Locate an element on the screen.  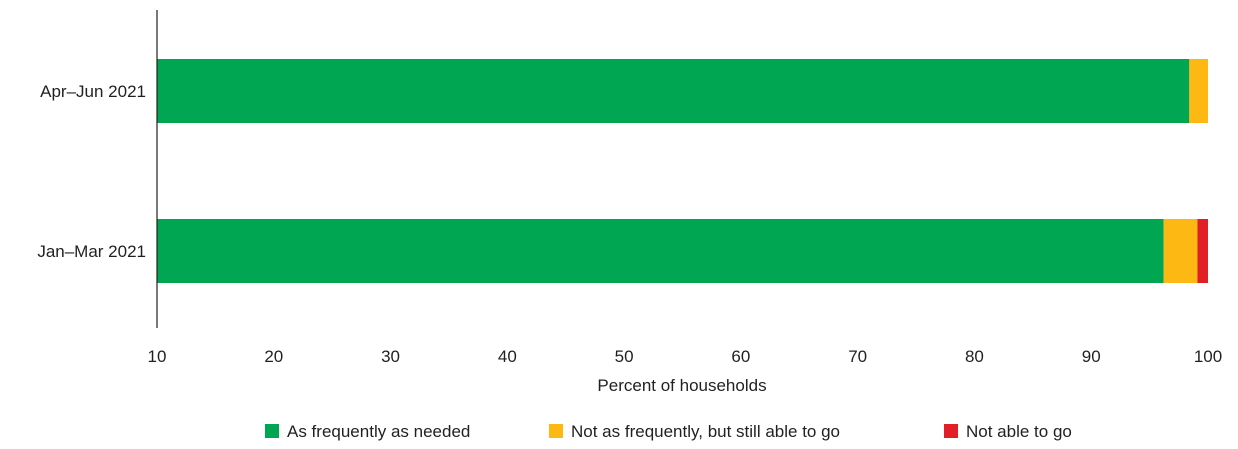
x-tick-label: 20 is located at coordinates (273, 356).